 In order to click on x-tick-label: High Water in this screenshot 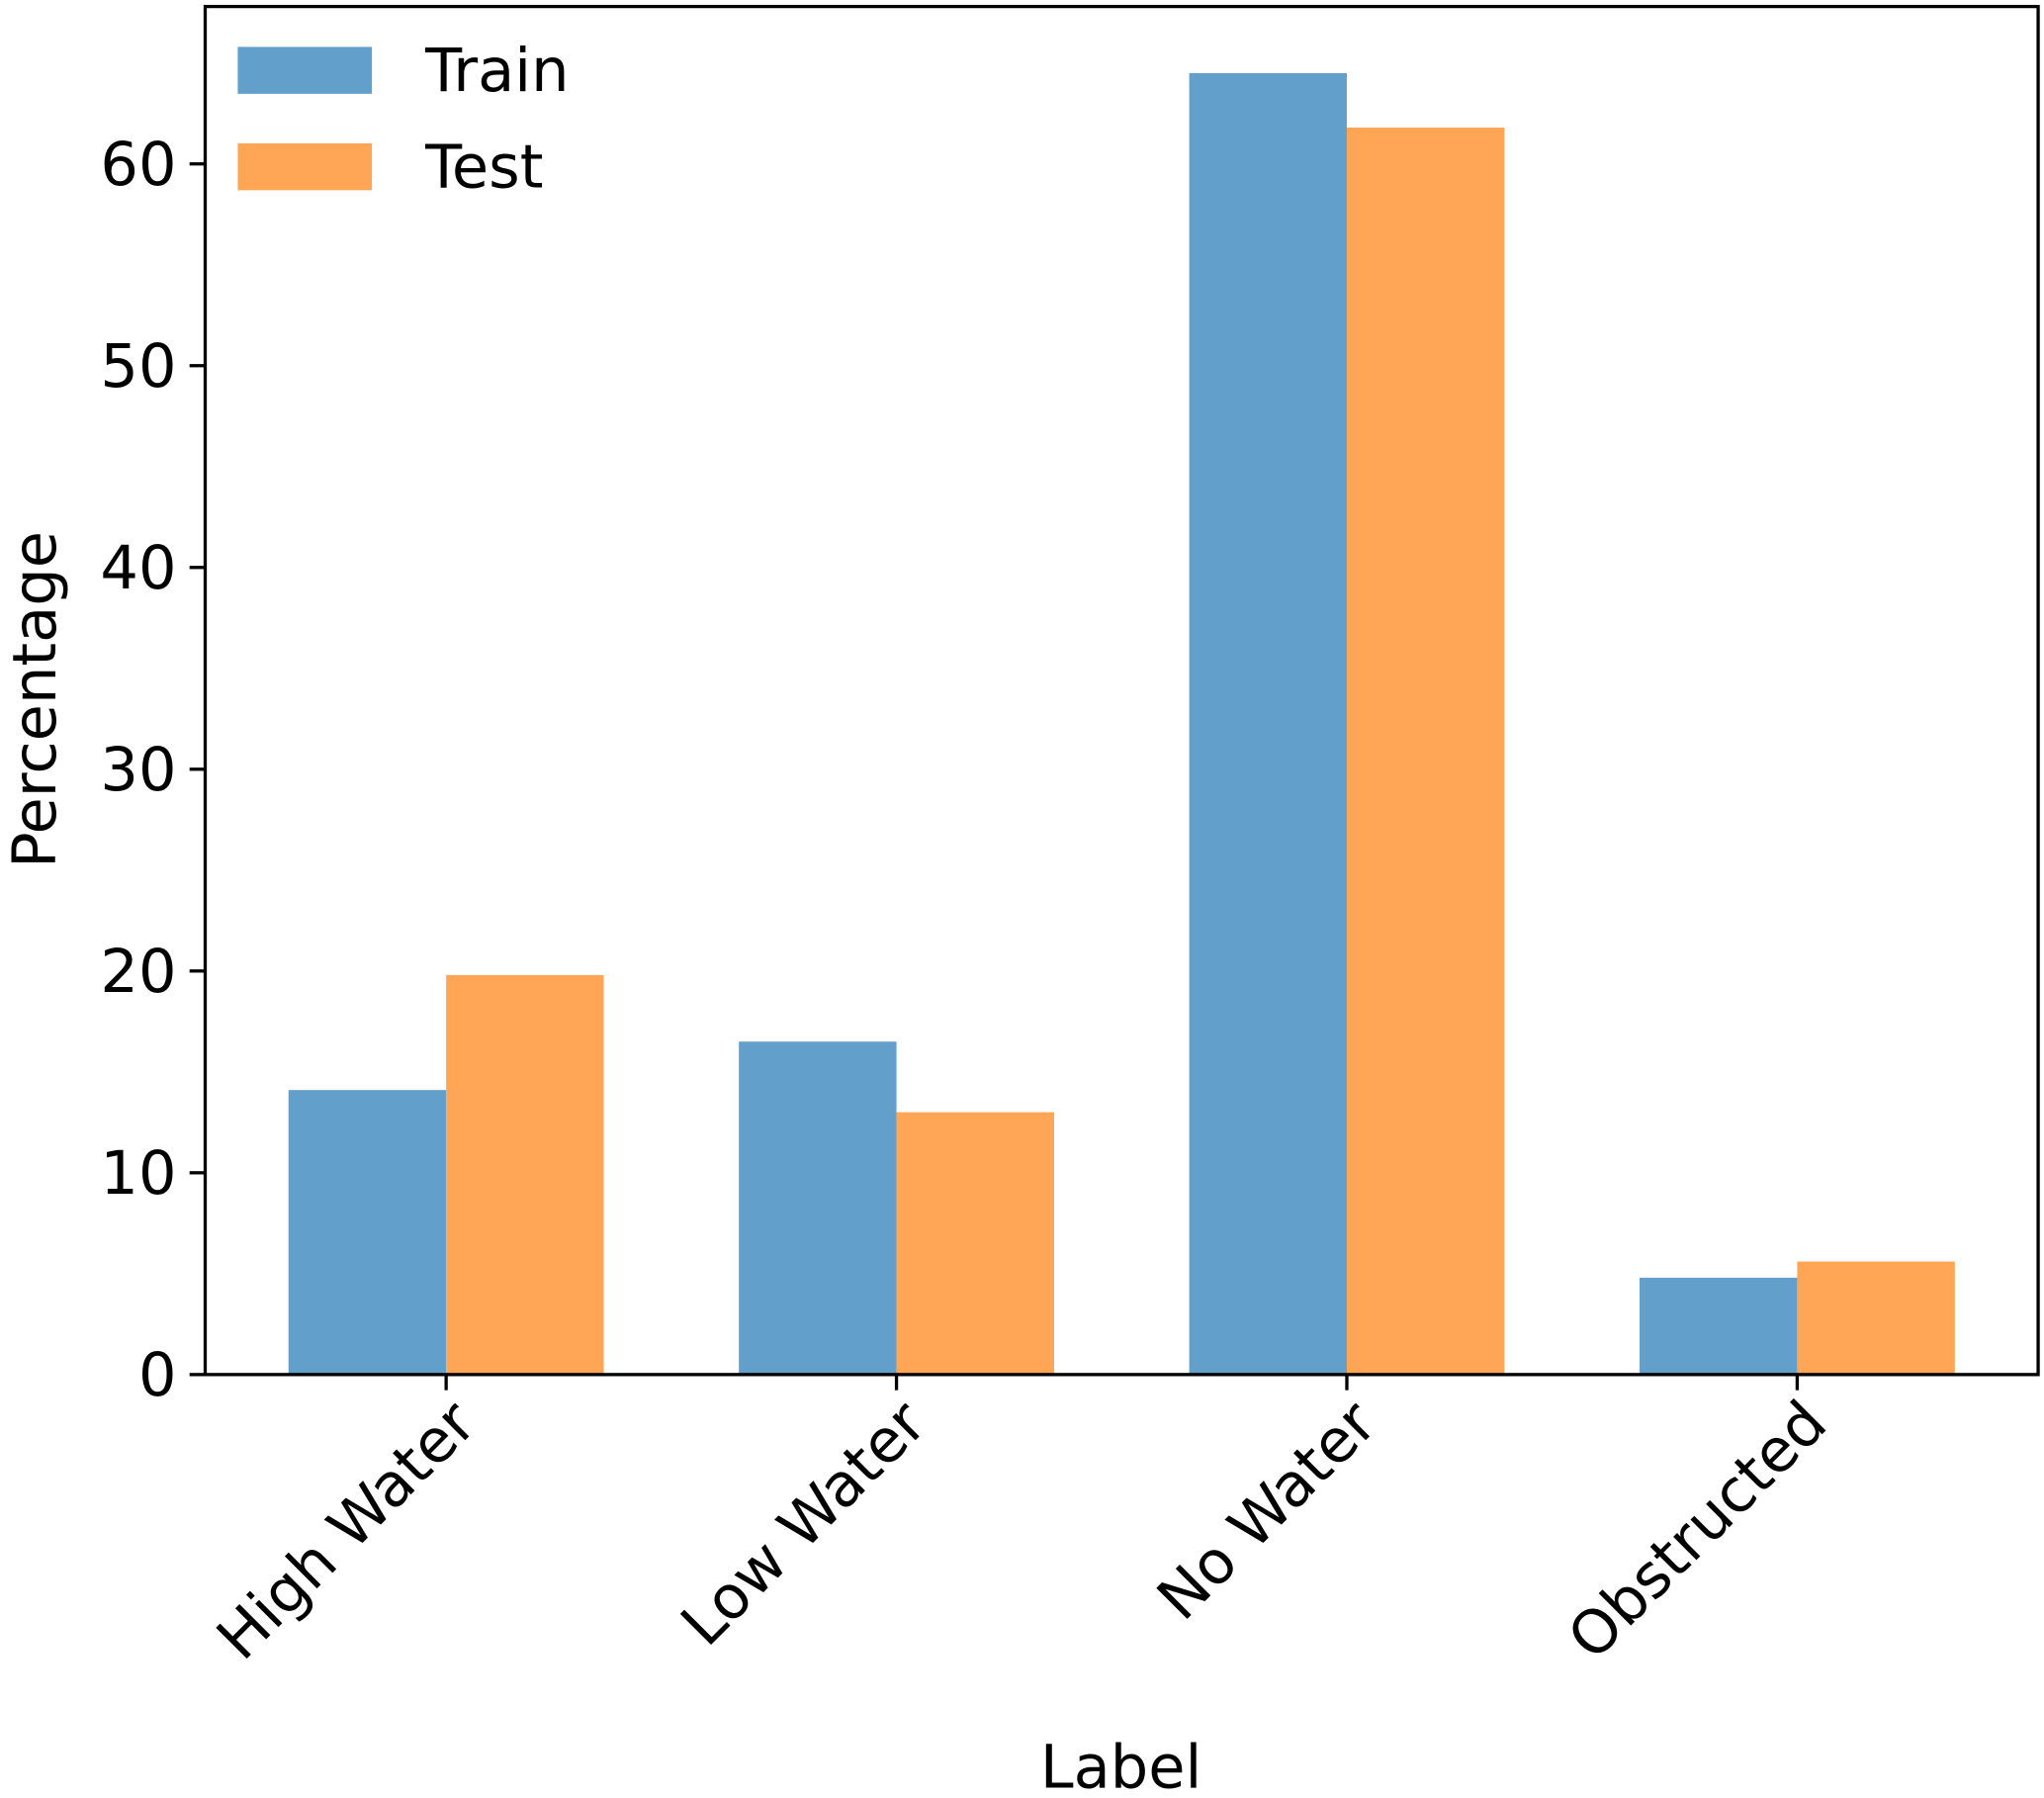, I will do `click(346, 1531)`.